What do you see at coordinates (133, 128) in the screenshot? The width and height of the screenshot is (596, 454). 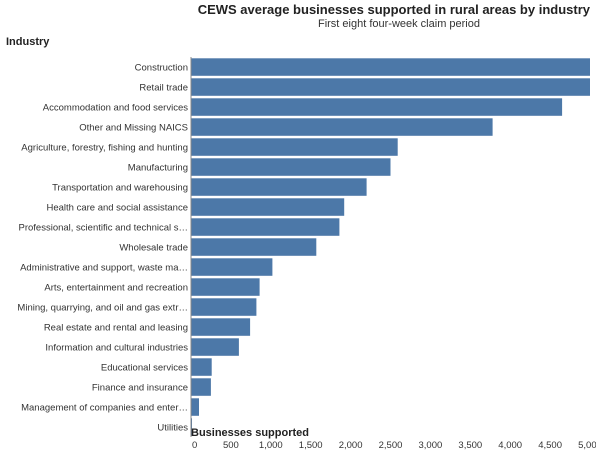 I see `category-label: Other and Missing NAICS` at bounding box center [133, 128].